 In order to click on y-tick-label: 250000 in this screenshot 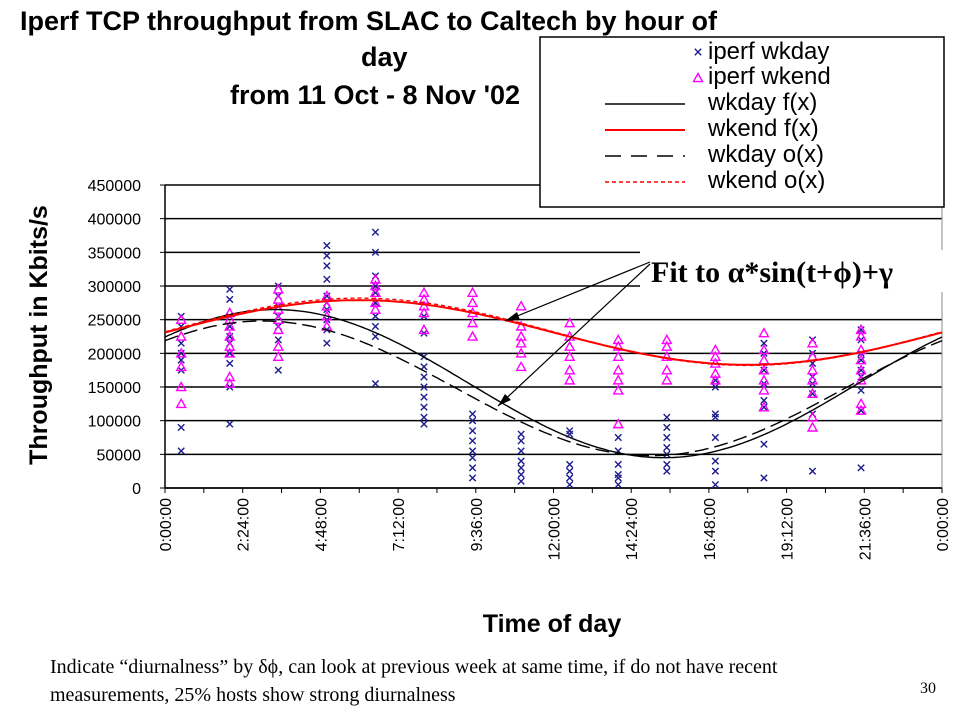, I will do `click(114, 321)`.